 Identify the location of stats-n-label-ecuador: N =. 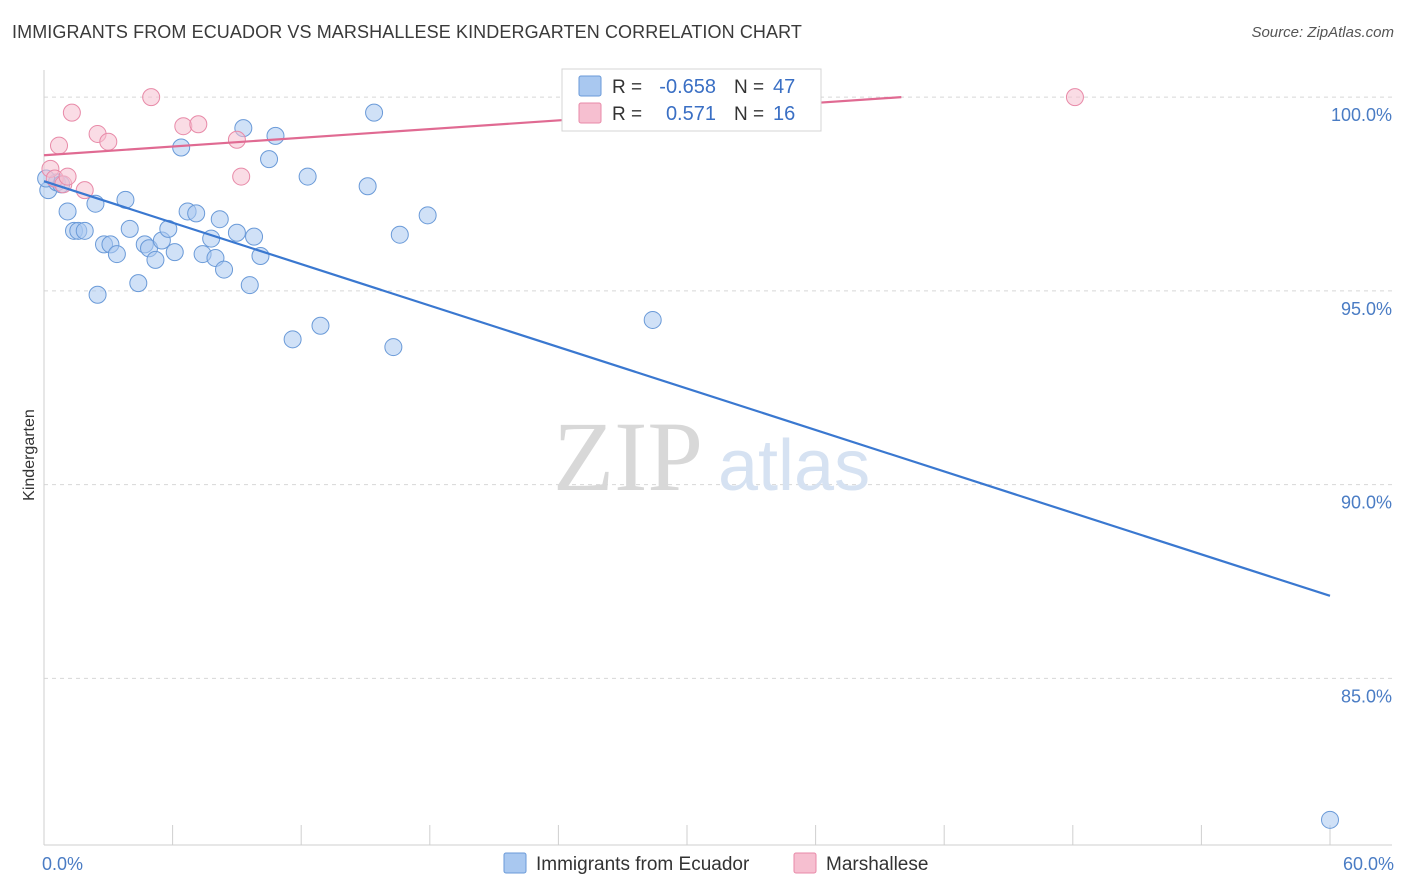
(749, 87).